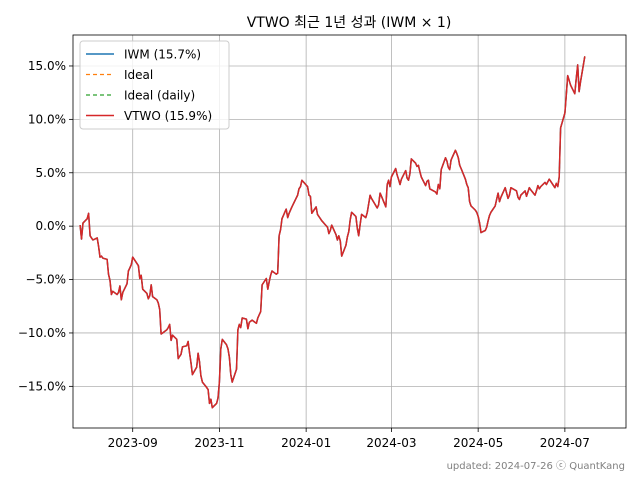  Describe the element at coordinates (133, 443) in the screenshot. I see `x-tick-label: 2023-09` at that location.